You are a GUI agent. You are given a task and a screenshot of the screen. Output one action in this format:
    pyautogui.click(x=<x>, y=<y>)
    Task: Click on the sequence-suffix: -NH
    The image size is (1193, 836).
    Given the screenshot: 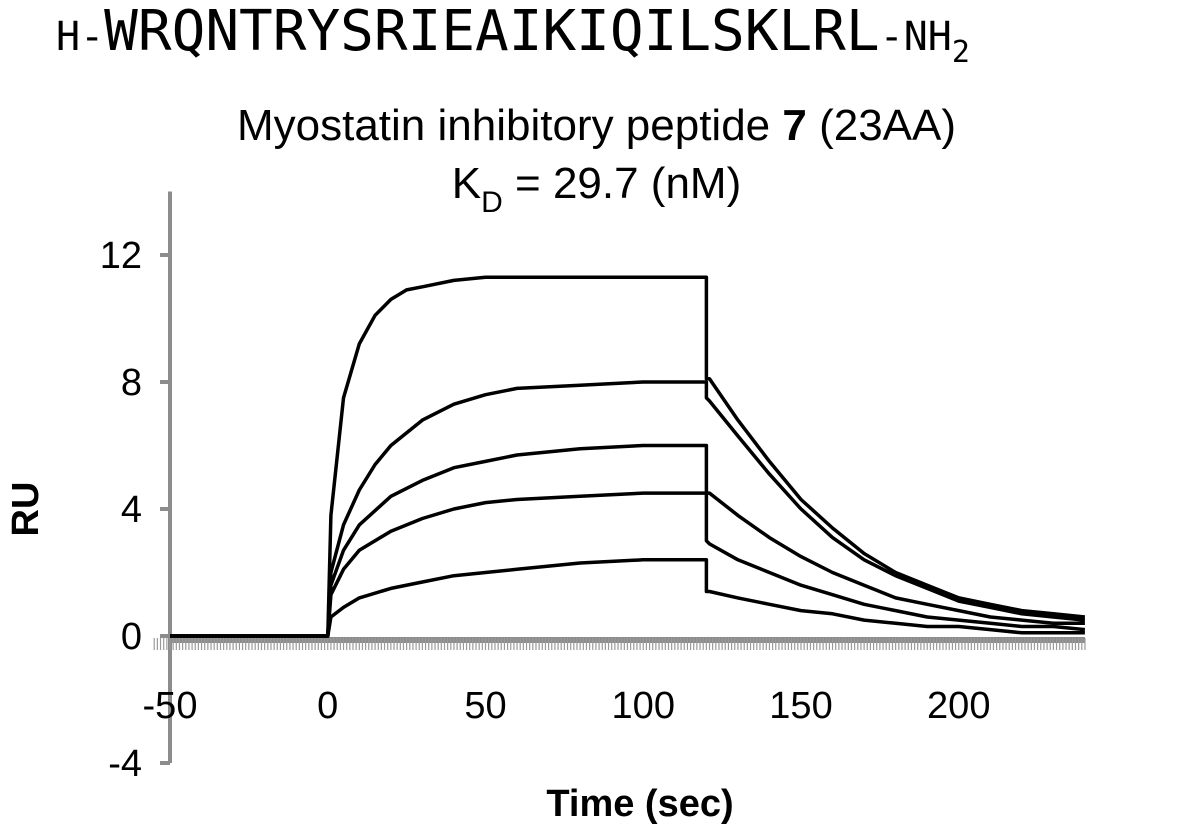 What is the action you would take?
    pyautogui.click(x=915, y=37)
    